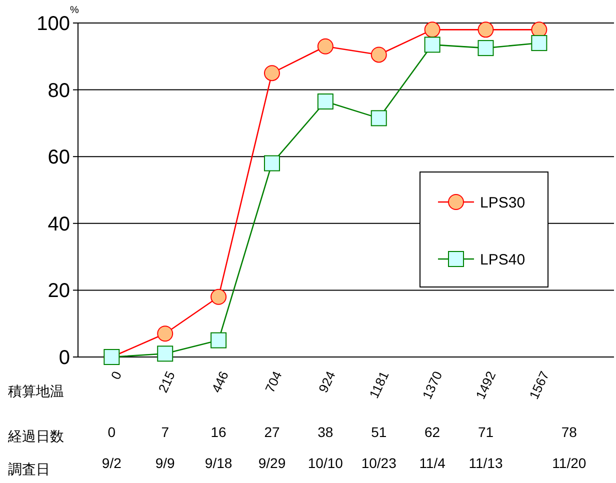  Describe the element at coordinates (327, 381) in the screenshot. I see `x-tick-label: 924` at that location.